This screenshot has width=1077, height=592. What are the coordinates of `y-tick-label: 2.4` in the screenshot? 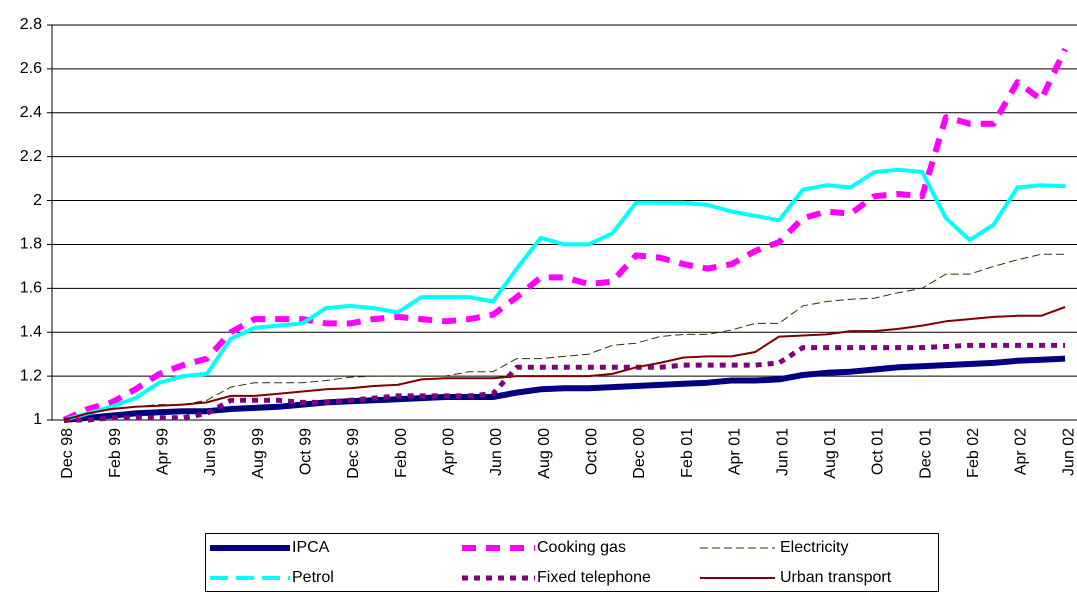 It's located at (31, 112).